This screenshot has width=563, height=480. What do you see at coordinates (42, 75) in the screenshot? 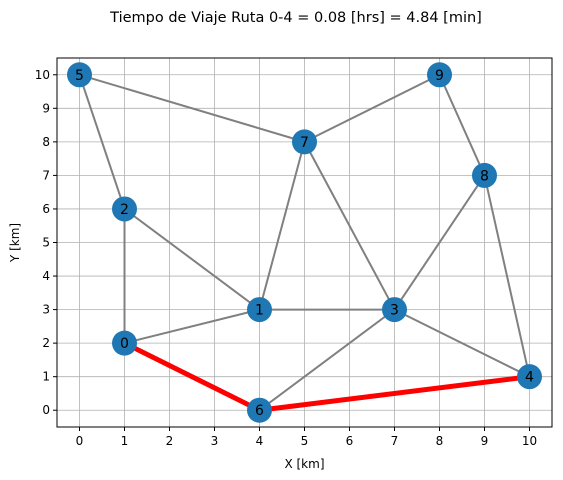
I see `y-tick-label: 10` at bounding box center [42, 75].